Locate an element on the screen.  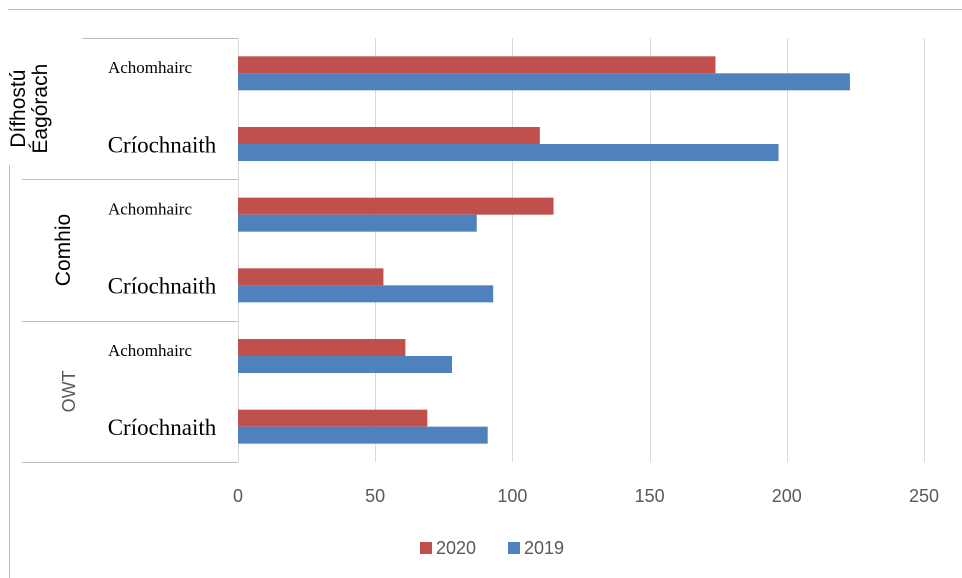
category-label-2: Achomhairc is located at coordinates (150, 209).